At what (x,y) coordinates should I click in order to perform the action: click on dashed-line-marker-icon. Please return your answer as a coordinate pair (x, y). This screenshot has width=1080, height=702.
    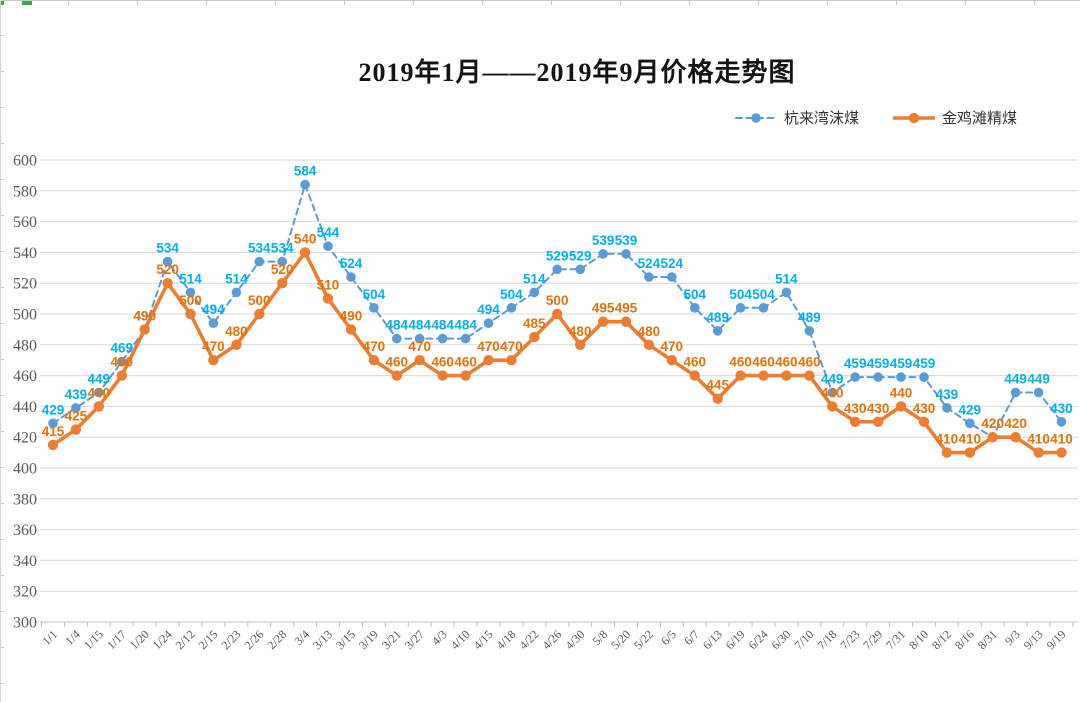
    Looking at the image, I should click on (756, 117).